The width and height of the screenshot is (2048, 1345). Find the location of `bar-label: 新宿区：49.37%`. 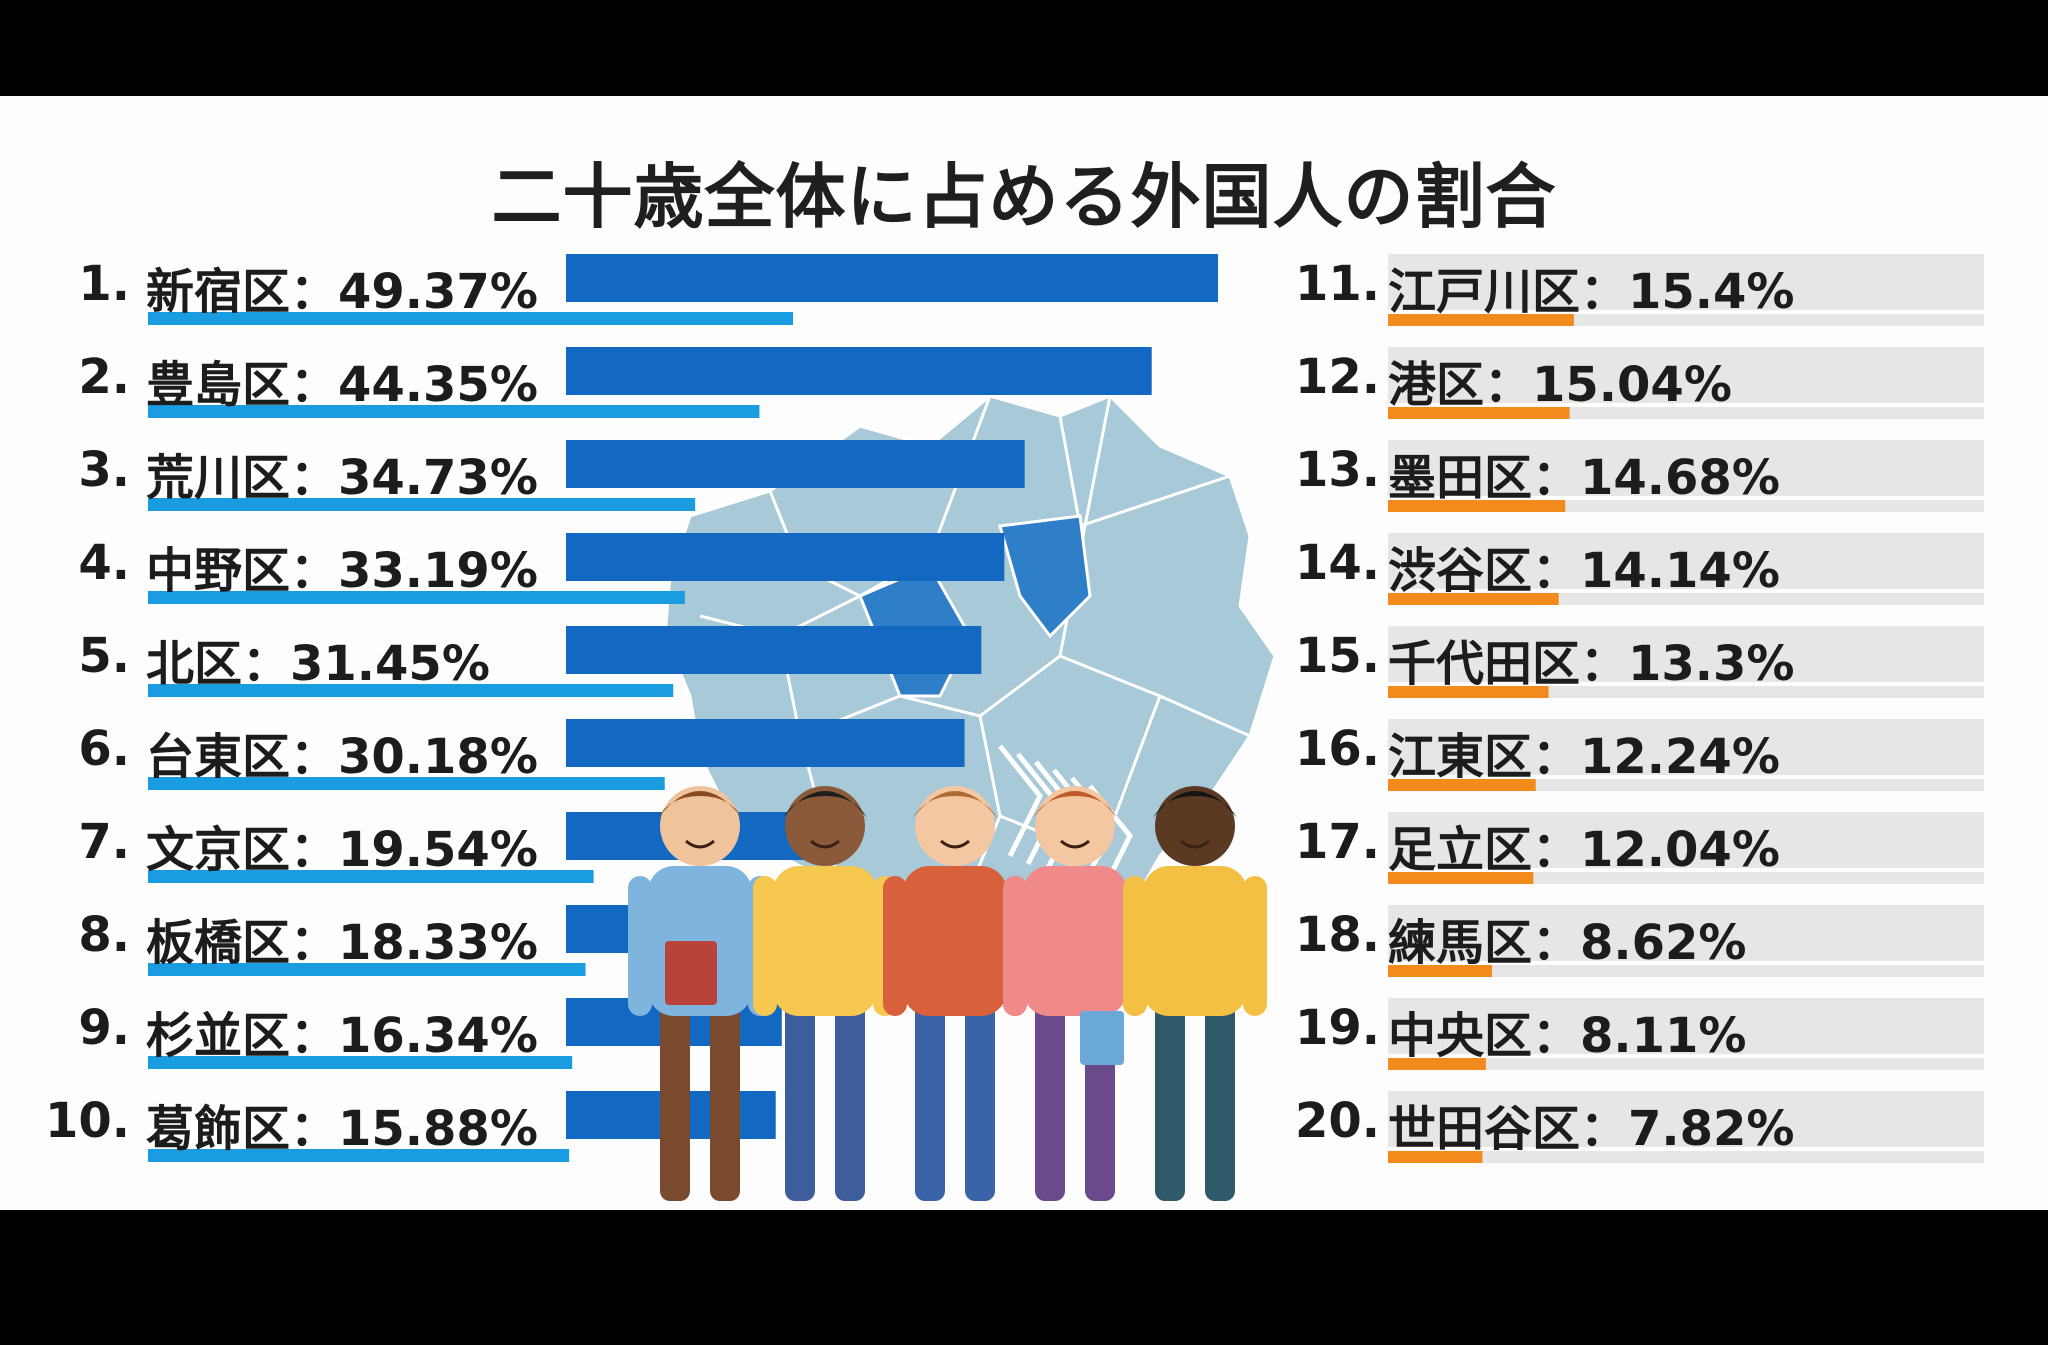

bar-label: 新宿区：49.37% is located at coordinates (342, 292).